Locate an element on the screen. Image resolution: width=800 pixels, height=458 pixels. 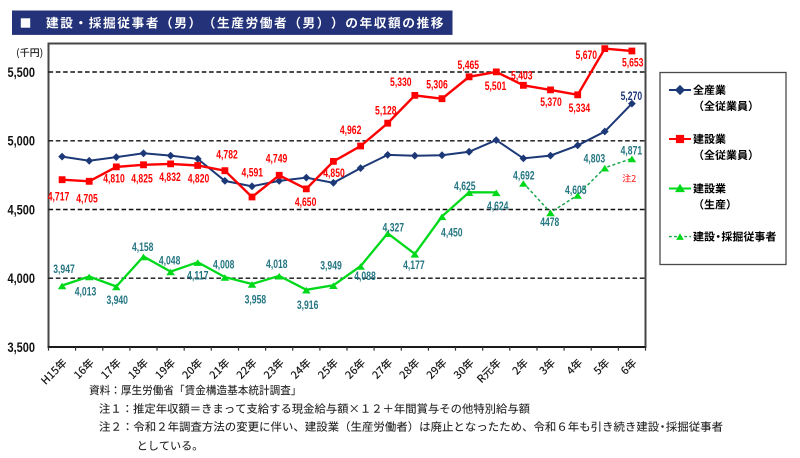
svg-text: 4,692 is located at coordinates (524, 176).